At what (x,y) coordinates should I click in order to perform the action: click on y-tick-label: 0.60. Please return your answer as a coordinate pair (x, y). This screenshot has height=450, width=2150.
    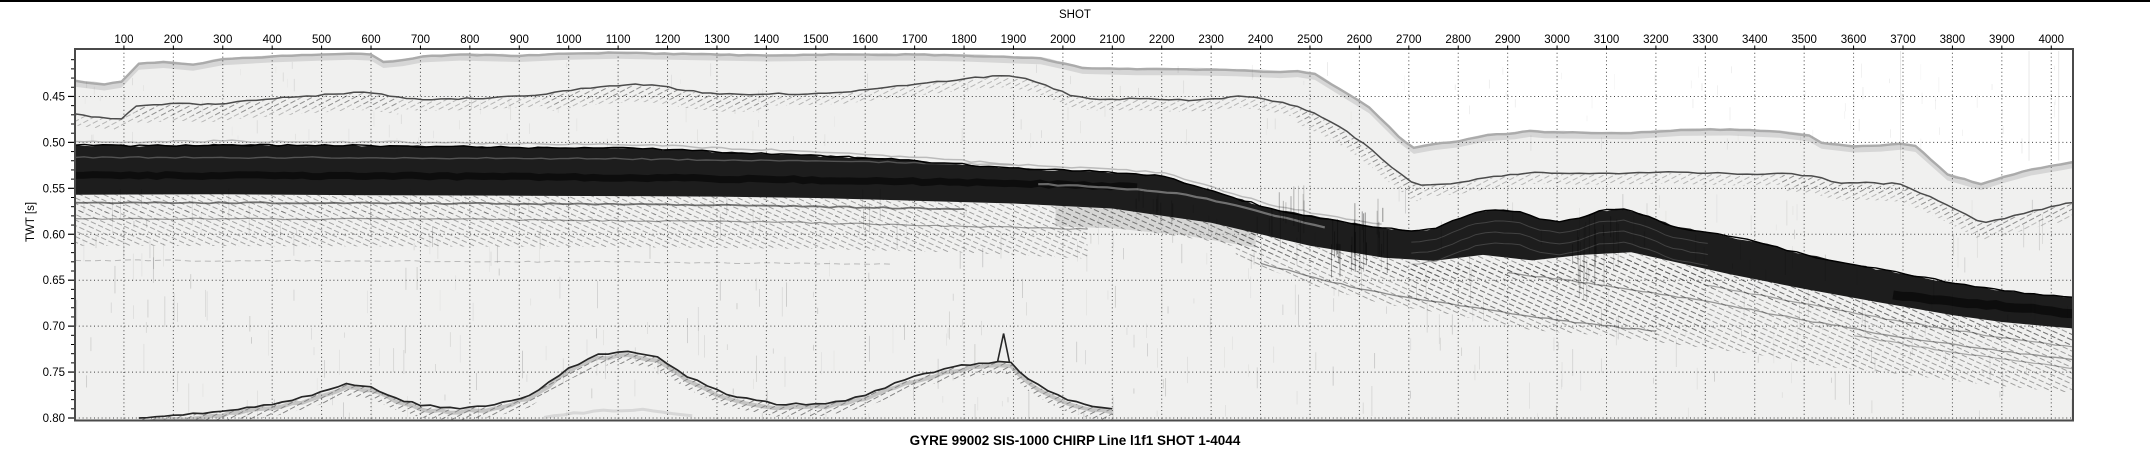
    Looking at the image, I should click on (54, 235).